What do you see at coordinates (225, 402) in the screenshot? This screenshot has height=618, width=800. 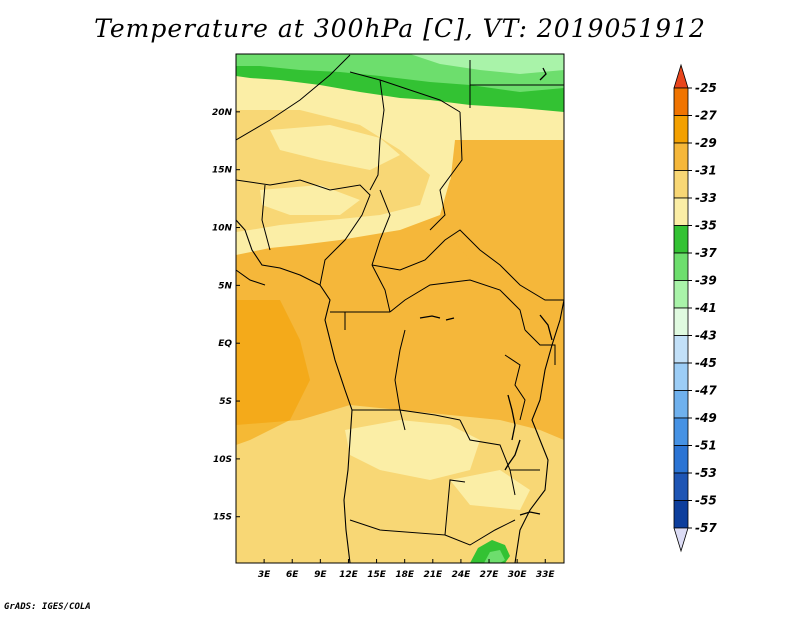 I see `y-tick-label: 5S` at bounding box center [225, 402].